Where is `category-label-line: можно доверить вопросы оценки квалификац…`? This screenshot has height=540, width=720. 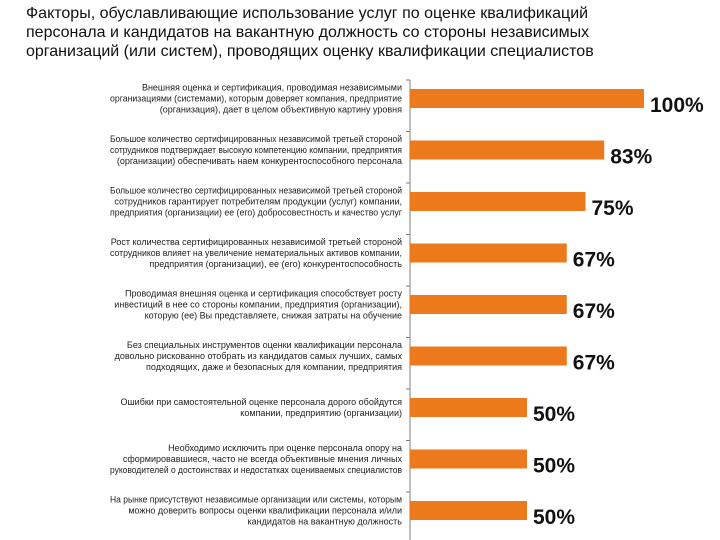 category-label-line: можно доверить вопросы оценки квалификац… is located at coordinates (265, 511).